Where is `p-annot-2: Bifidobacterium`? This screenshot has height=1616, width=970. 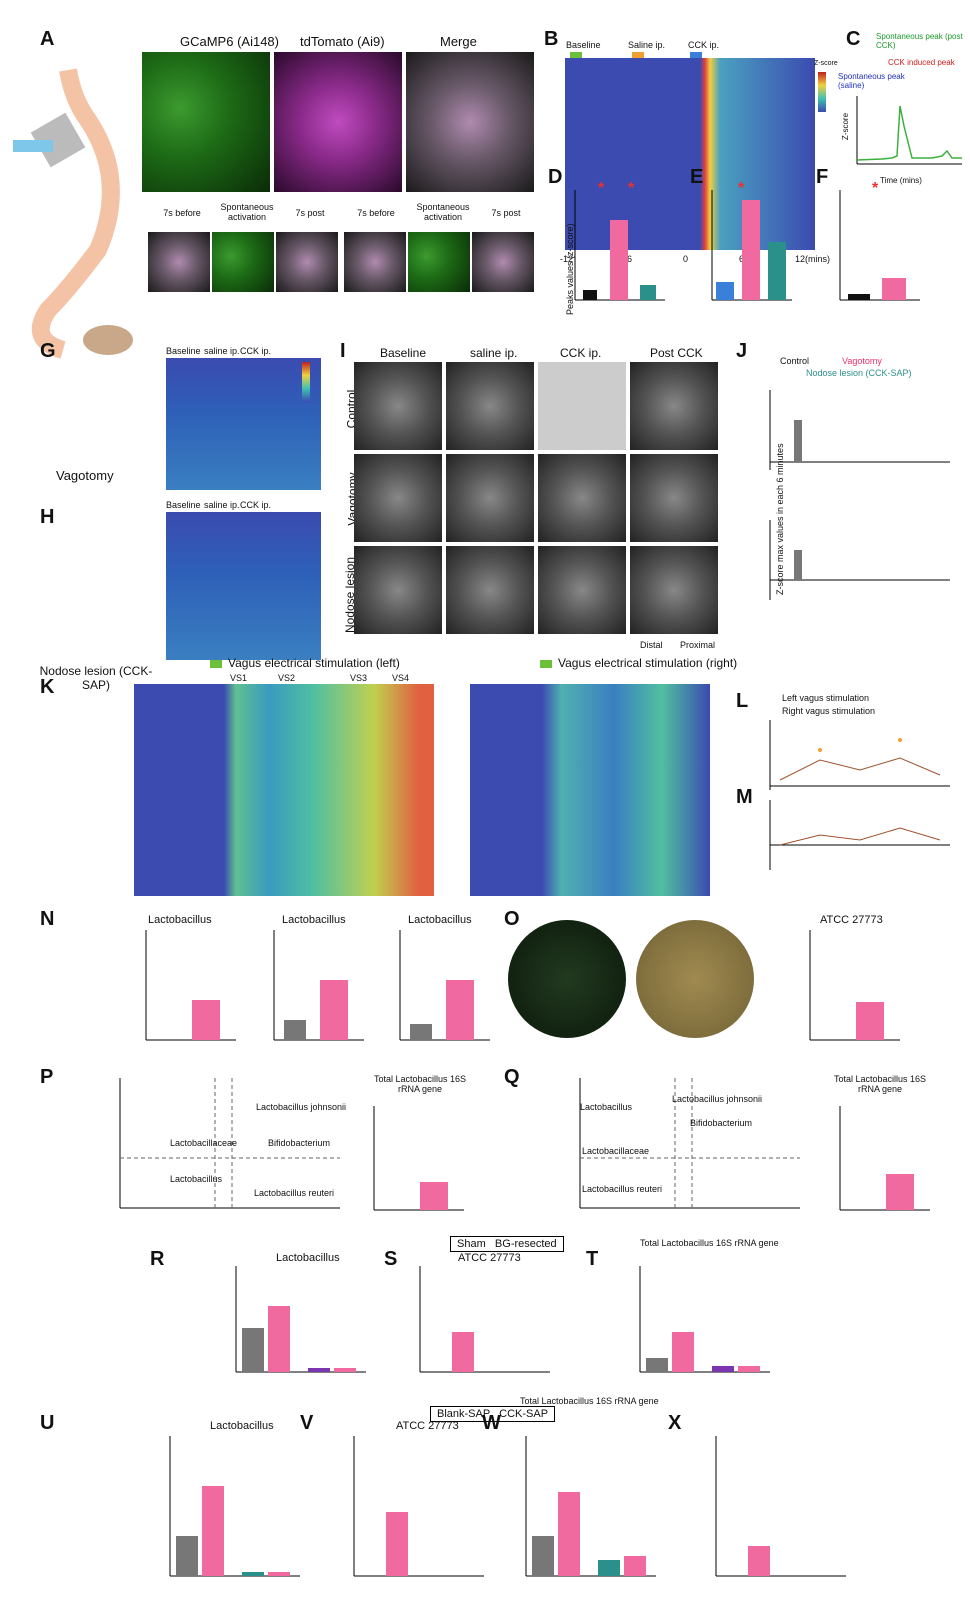
p-annot-2: Bifidobacterium is located at coordinates (299, 1143).